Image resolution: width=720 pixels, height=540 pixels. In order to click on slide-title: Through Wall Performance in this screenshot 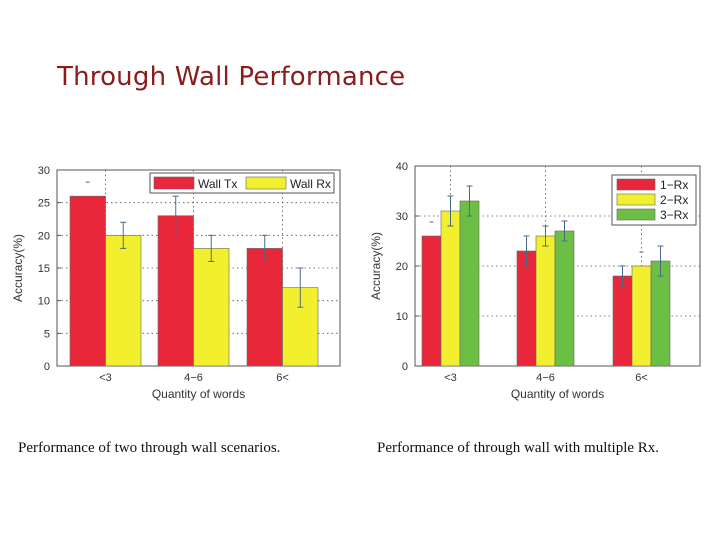, I will do `click(231, 77)`.